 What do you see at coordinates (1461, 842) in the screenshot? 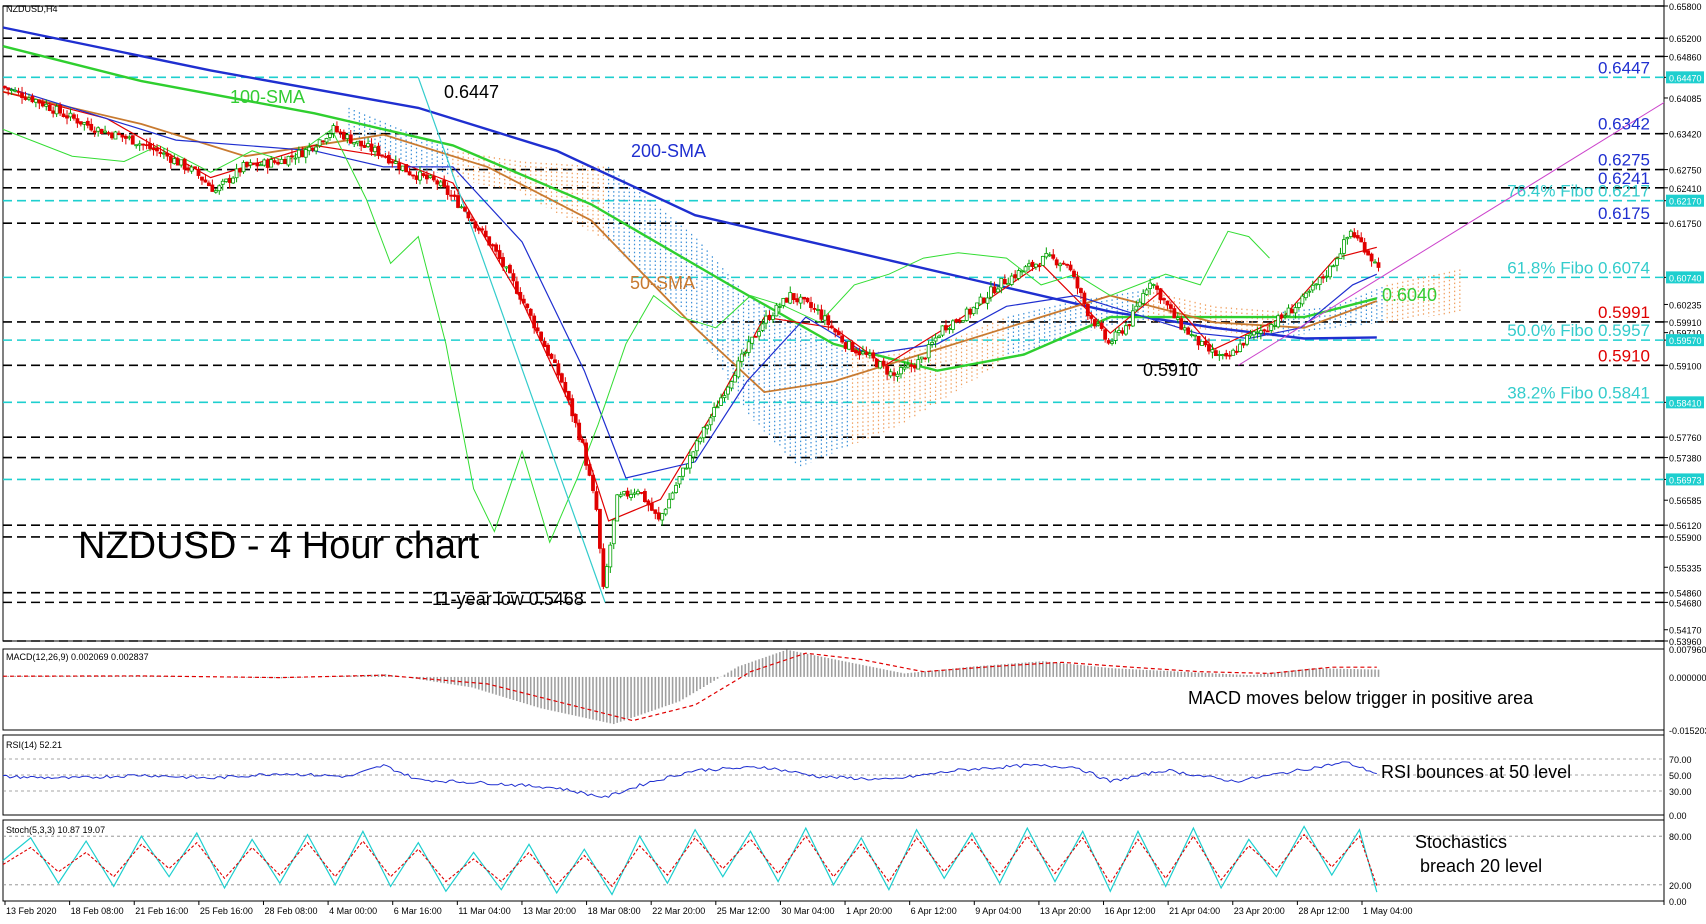
I see `stoch-annotation-line1: Stochastics` at bounding box center [1461, 842].